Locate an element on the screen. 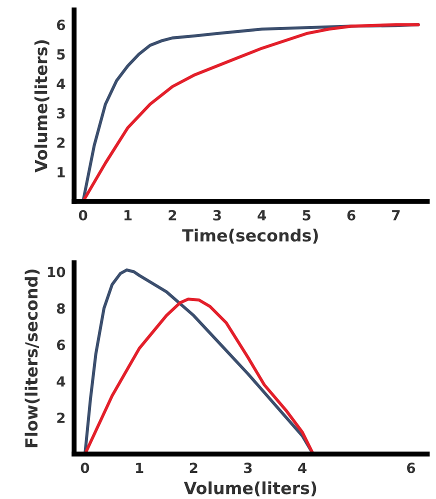 This screenshot has width=436, height=499. y-axis-title: Volume(liters) is located at coordinates (42, 106).